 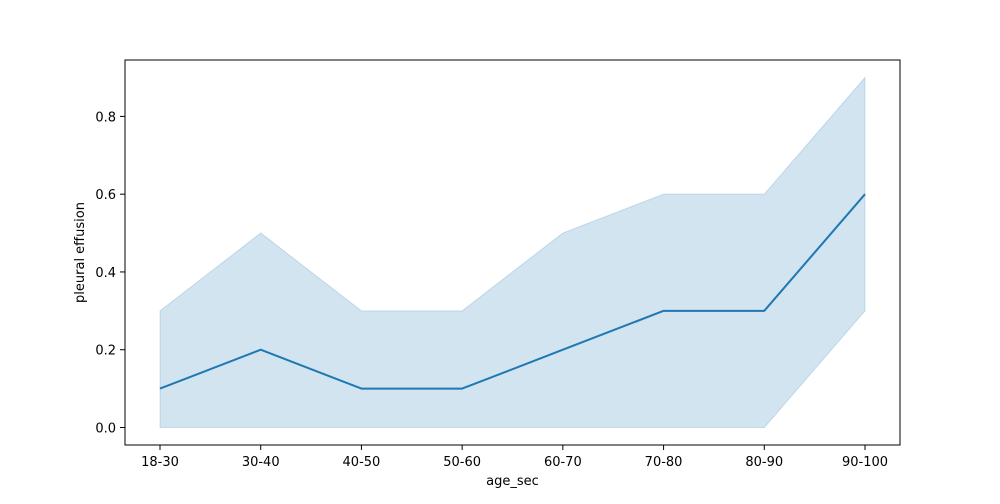 What do you see at coordinates (105, 351) in the screenshot?
I see `y-tick-label: 0.2` at bounding box center [105, 351].